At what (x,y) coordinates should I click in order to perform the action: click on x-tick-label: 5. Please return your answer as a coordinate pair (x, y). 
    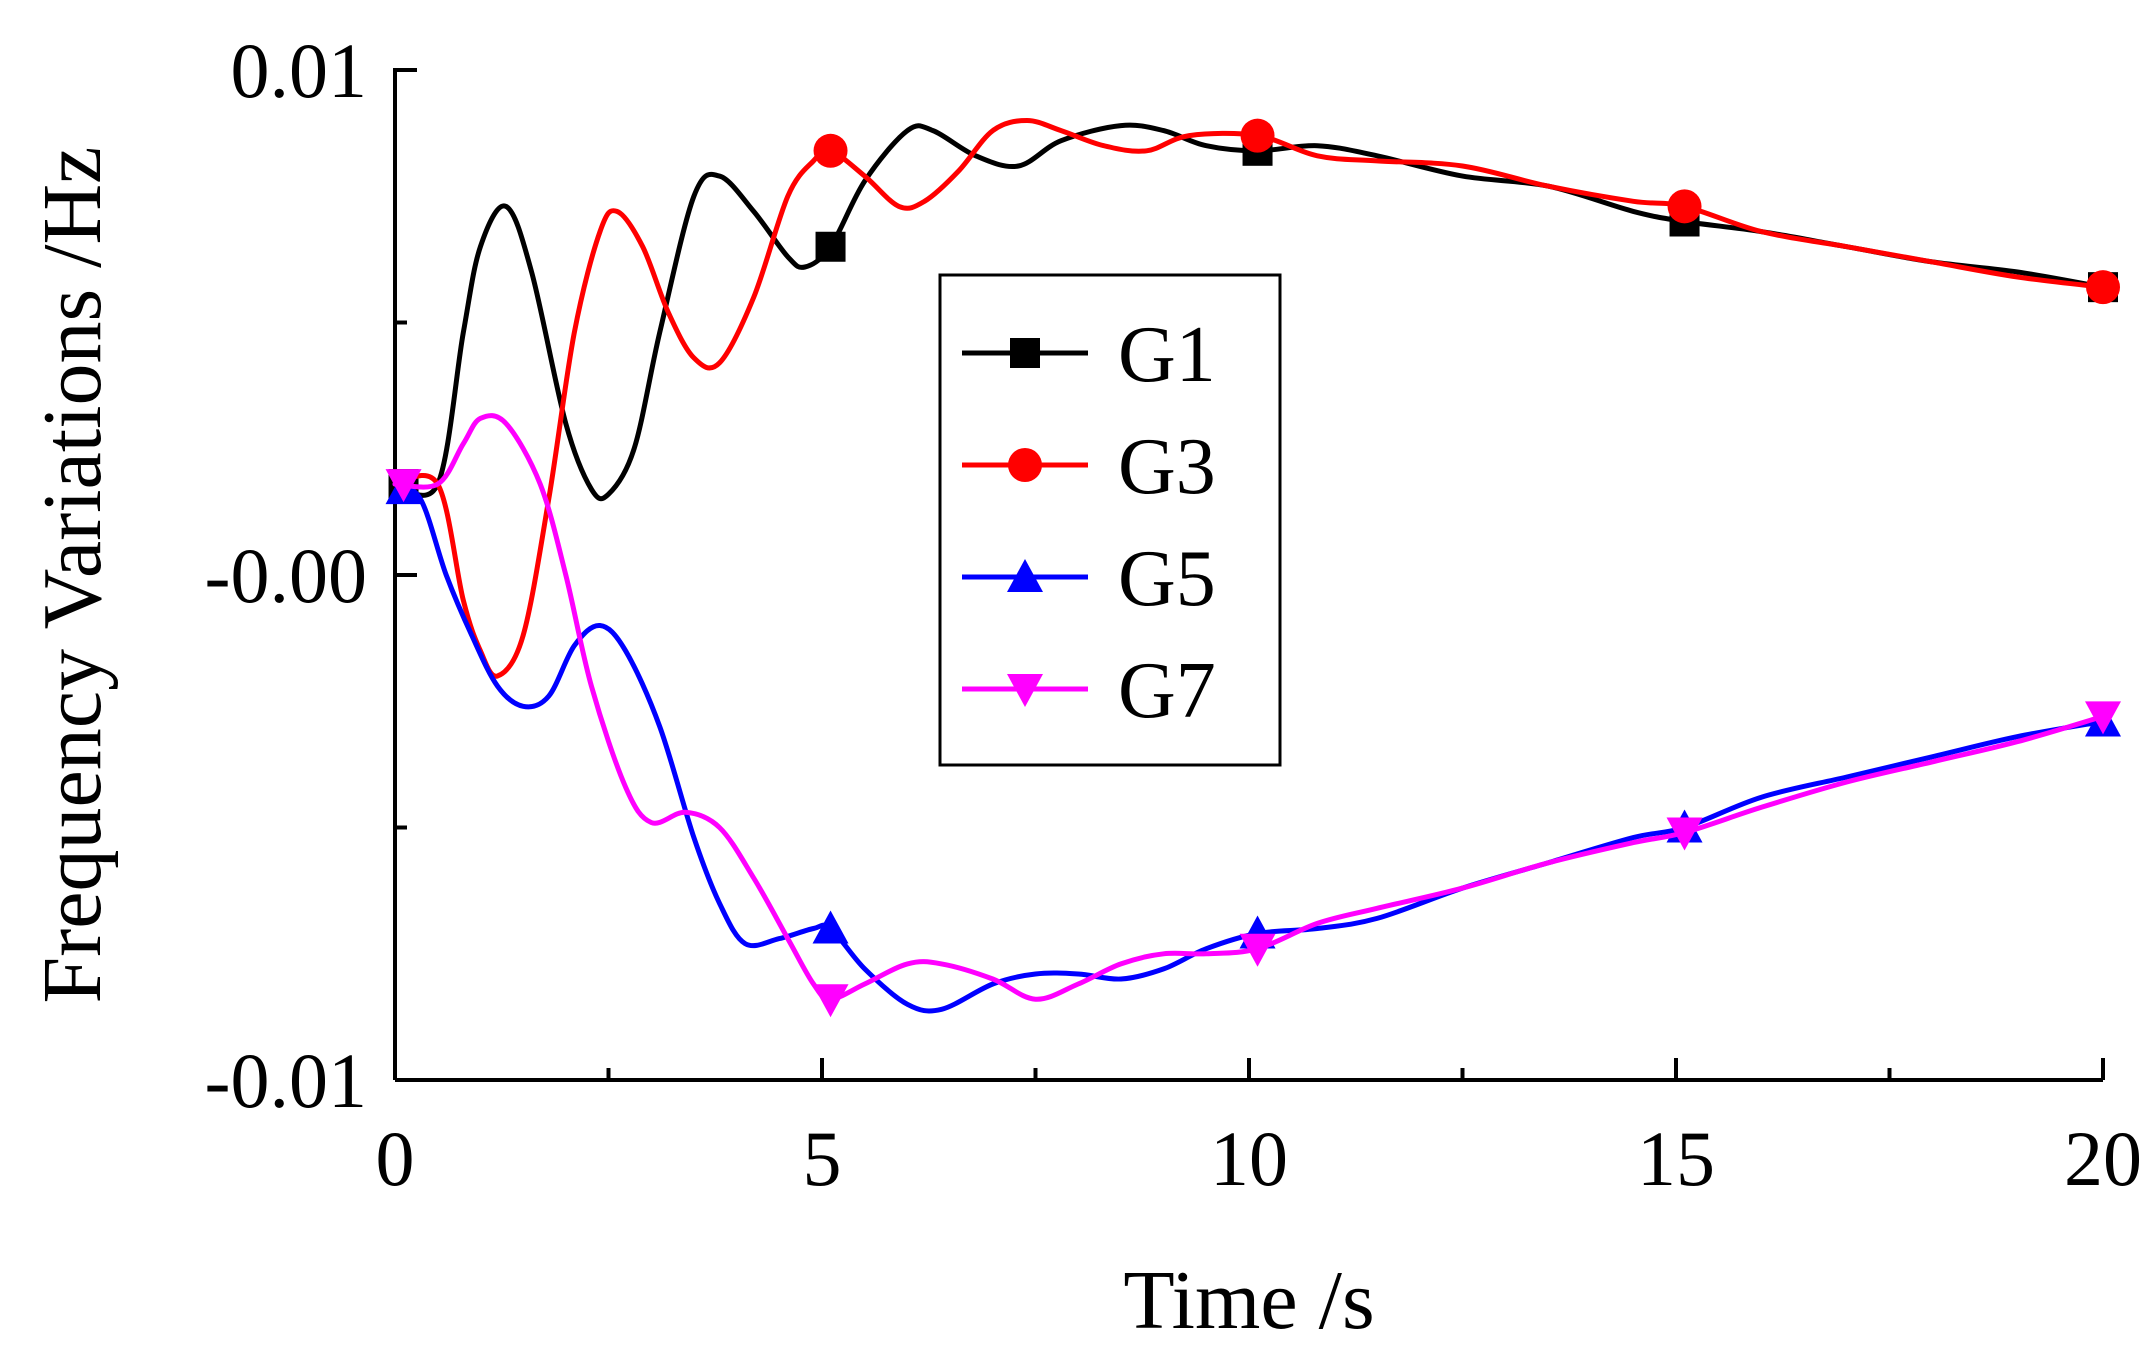
    Looking at the image, I should click on (822, 1158).